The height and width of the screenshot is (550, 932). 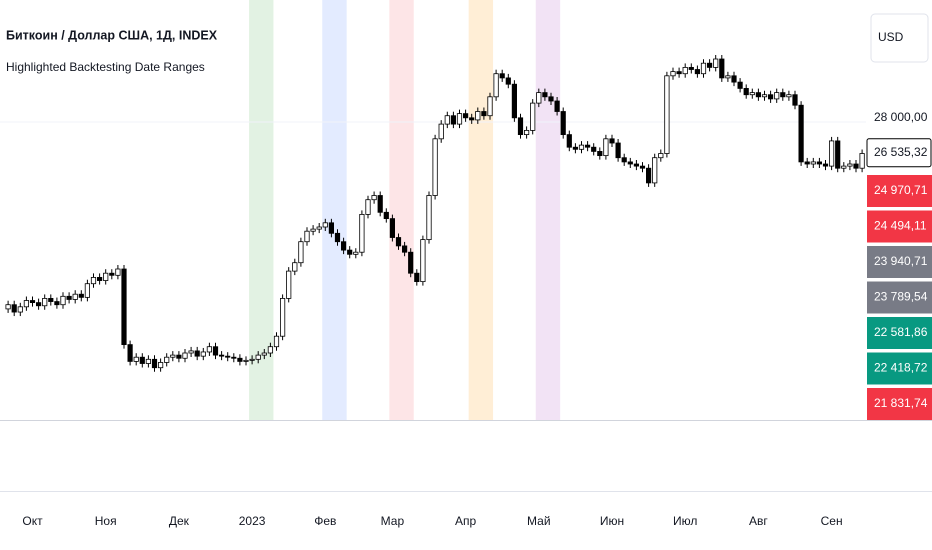 What do you see at coordinates (32, 521) in the screenshot?
I see `x-tick-label: Окт` at bounding box center [32, 521].